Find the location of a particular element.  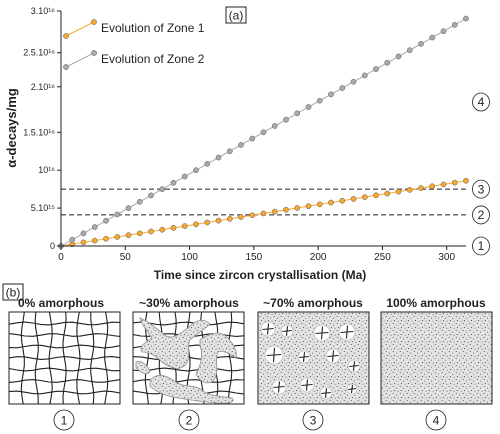

zone-label: 3 is located at coordinates (481, 189).